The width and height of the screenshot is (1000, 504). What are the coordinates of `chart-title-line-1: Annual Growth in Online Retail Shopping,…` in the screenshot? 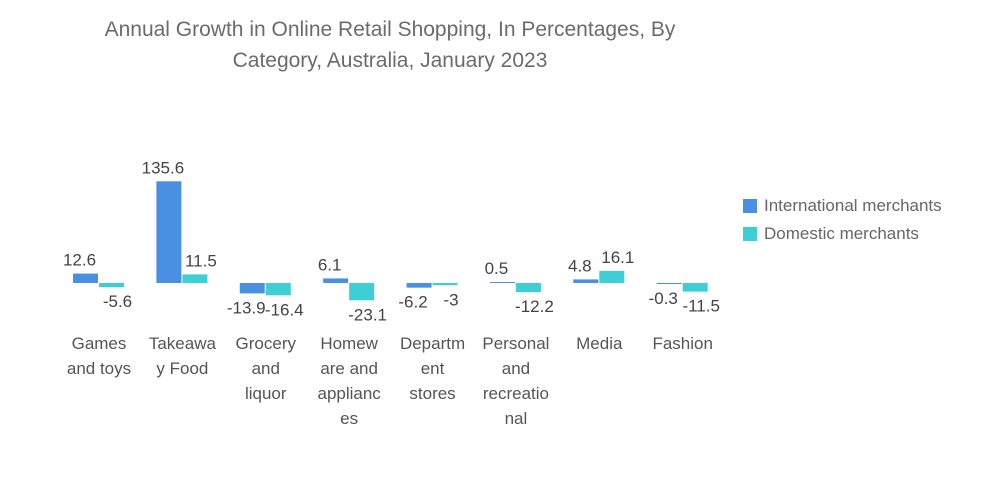 It's located at (390, 29).